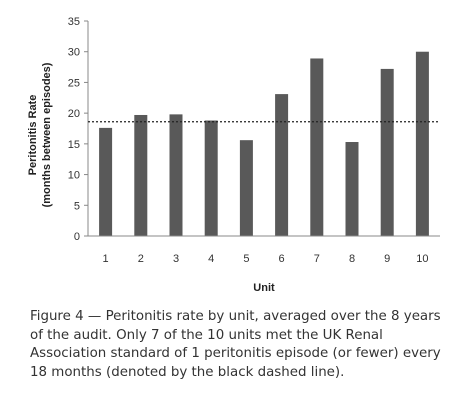  What do you see at coordinates (74, 53) in the screenshot?
I see `y-tick-label: 30` at bounding box center [74, 53].